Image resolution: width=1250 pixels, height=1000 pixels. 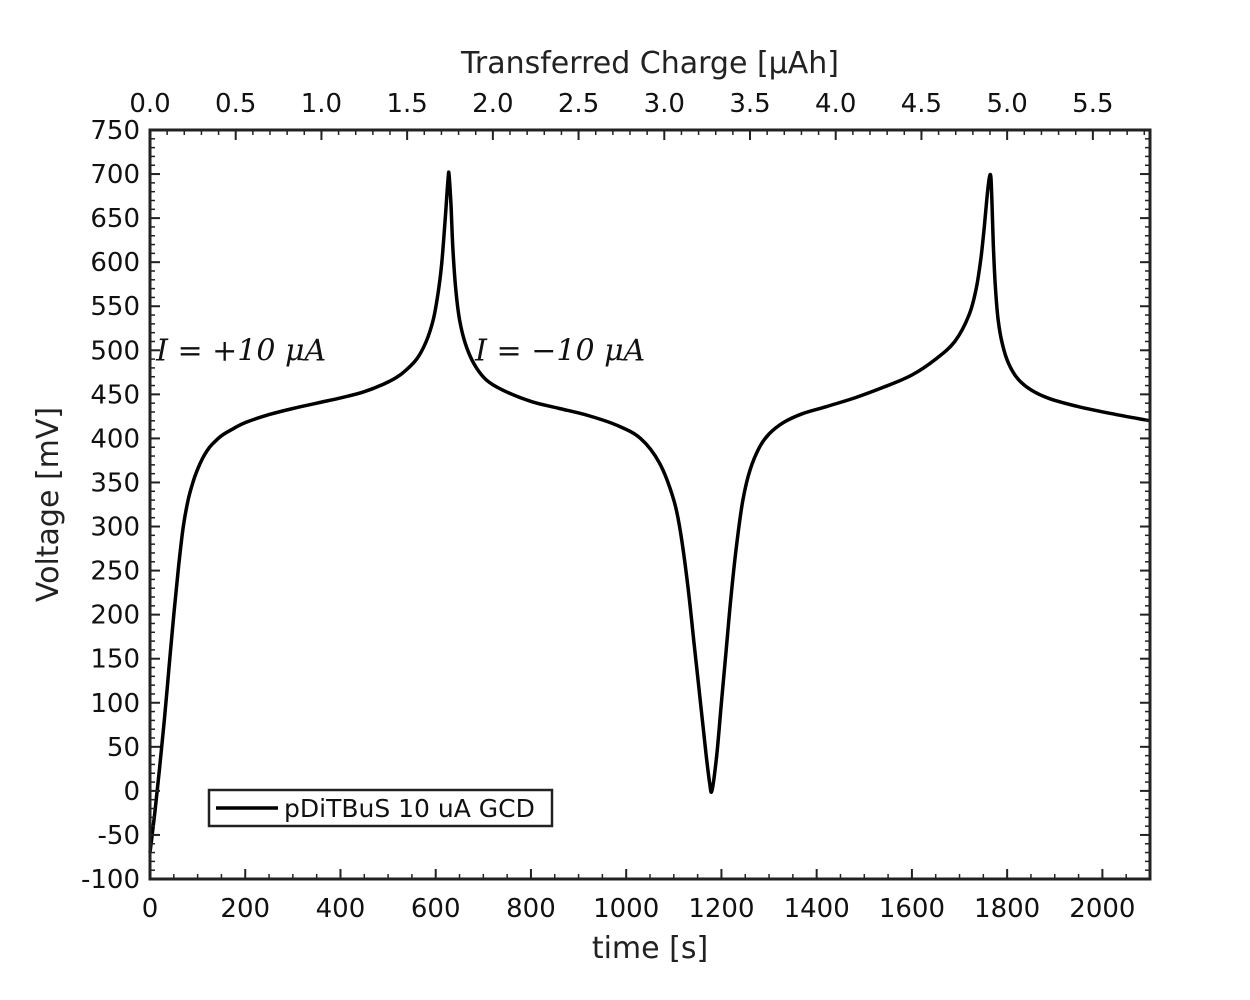 I want to click on top-tick-label: 4.0, so click(x=835, y=104).